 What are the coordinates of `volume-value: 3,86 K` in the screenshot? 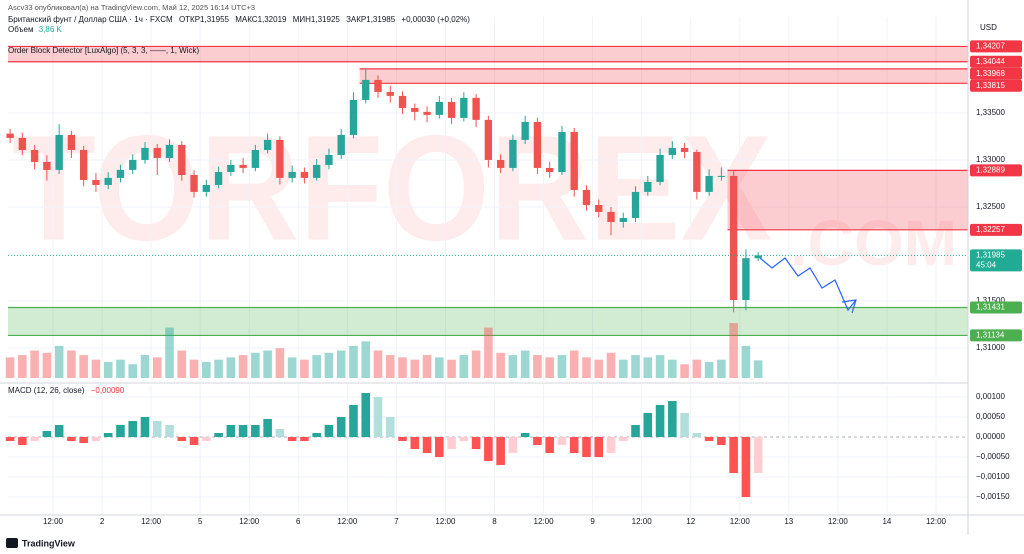 It's located at (51, 29).